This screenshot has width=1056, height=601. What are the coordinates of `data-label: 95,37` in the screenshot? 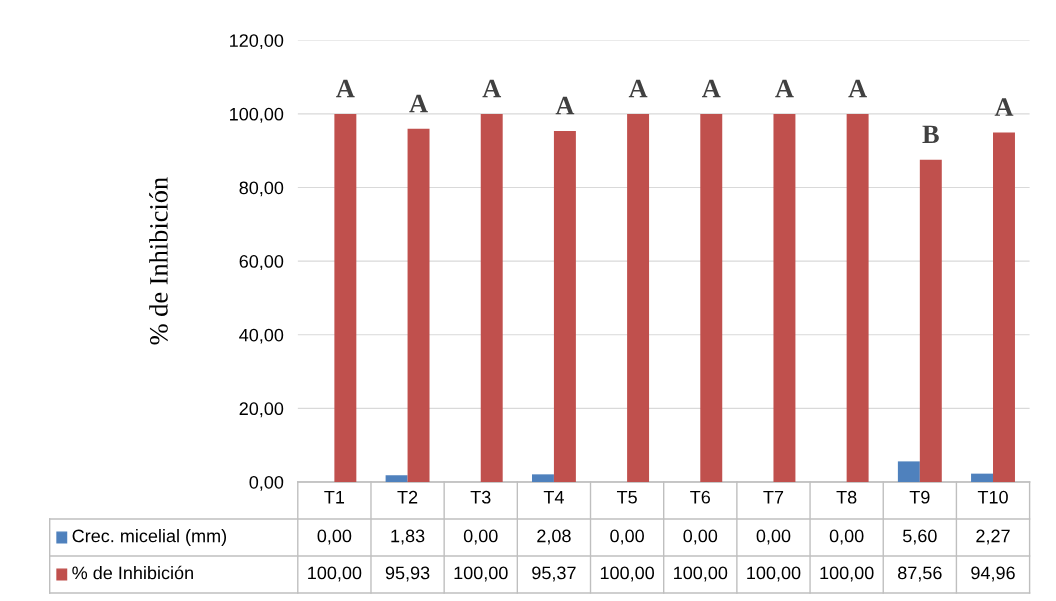 It's located at (554, 574).